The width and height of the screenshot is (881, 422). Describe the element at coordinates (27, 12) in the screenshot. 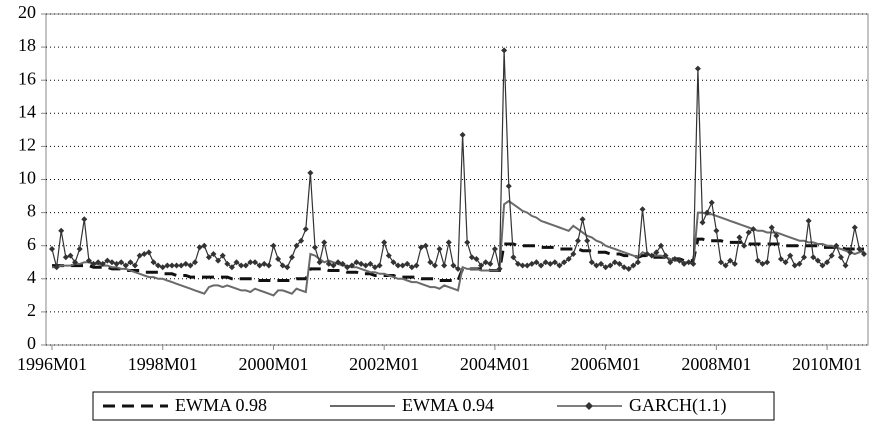

I see `y-tick-label: 20` at that location.